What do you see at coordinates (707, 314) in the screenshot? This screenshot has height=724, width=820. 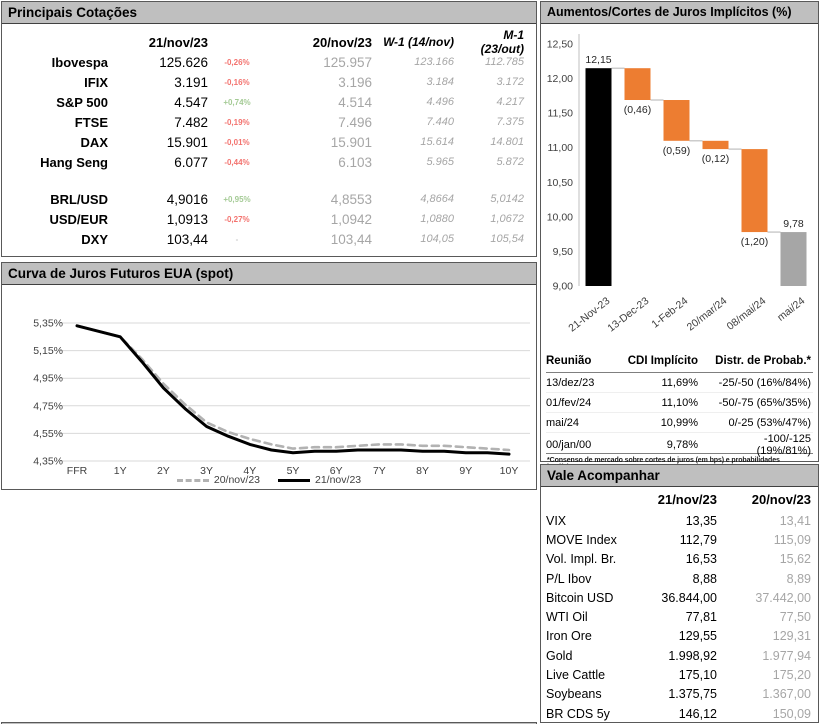 I see `svg-text: 20/mar/24` at bounding box center [707, 314].